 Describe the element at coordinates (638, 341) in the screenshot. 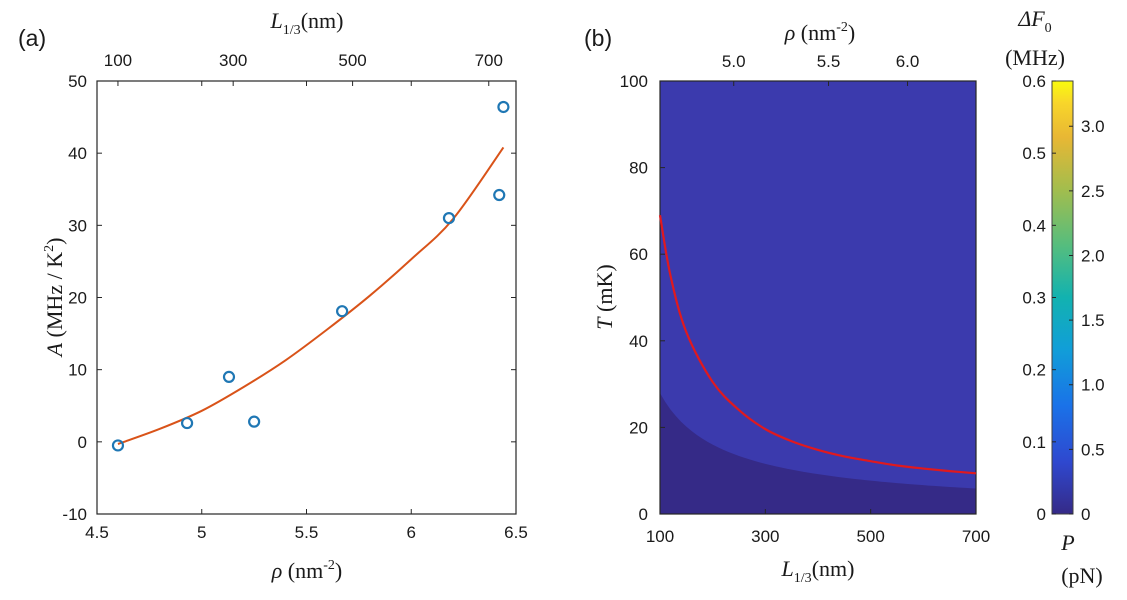

I see `panel-b-ytick-label: 40` at that location.